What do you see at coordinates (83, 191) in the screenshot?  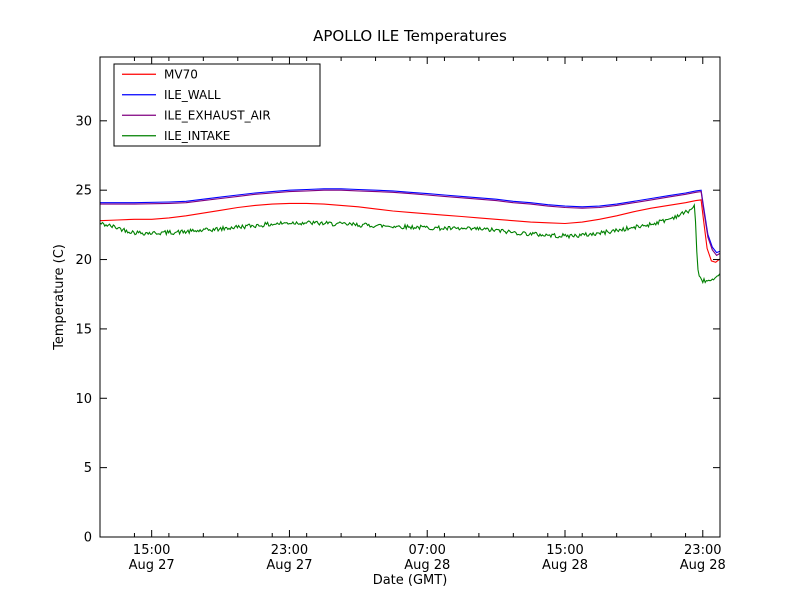 I see `y-tick-label: 25` at bounding box center [83, 191].